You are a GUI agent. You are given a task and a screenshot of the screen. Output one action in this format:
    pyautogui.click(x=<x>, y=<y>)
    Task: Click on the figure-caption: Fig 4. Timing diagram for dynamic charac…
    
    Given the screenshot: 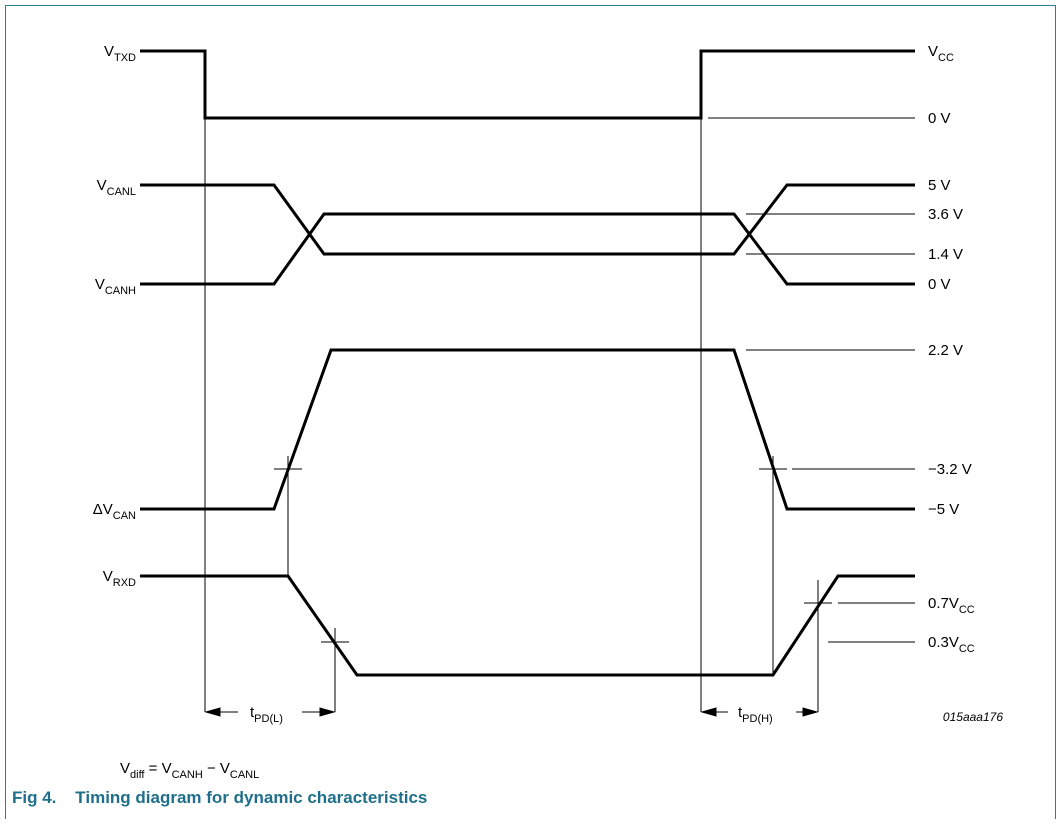 What is the action you would take?
    pyautogui.click(x=220, y=797)
    